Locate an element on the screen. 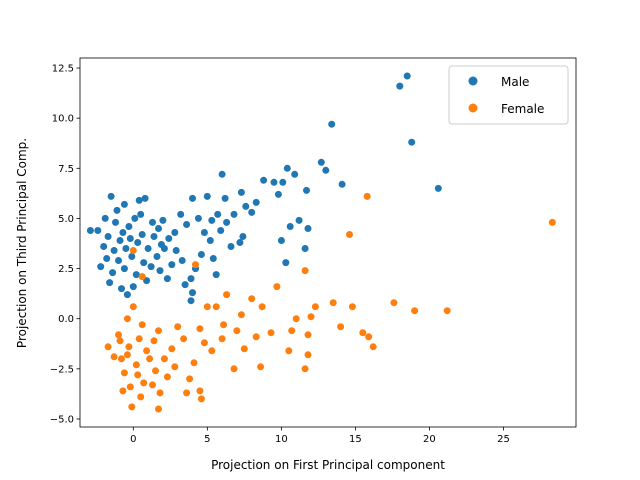 The height and width of the screenshot is (480, 640). x-tick-label: 0 is located at coordinates (133, 439).